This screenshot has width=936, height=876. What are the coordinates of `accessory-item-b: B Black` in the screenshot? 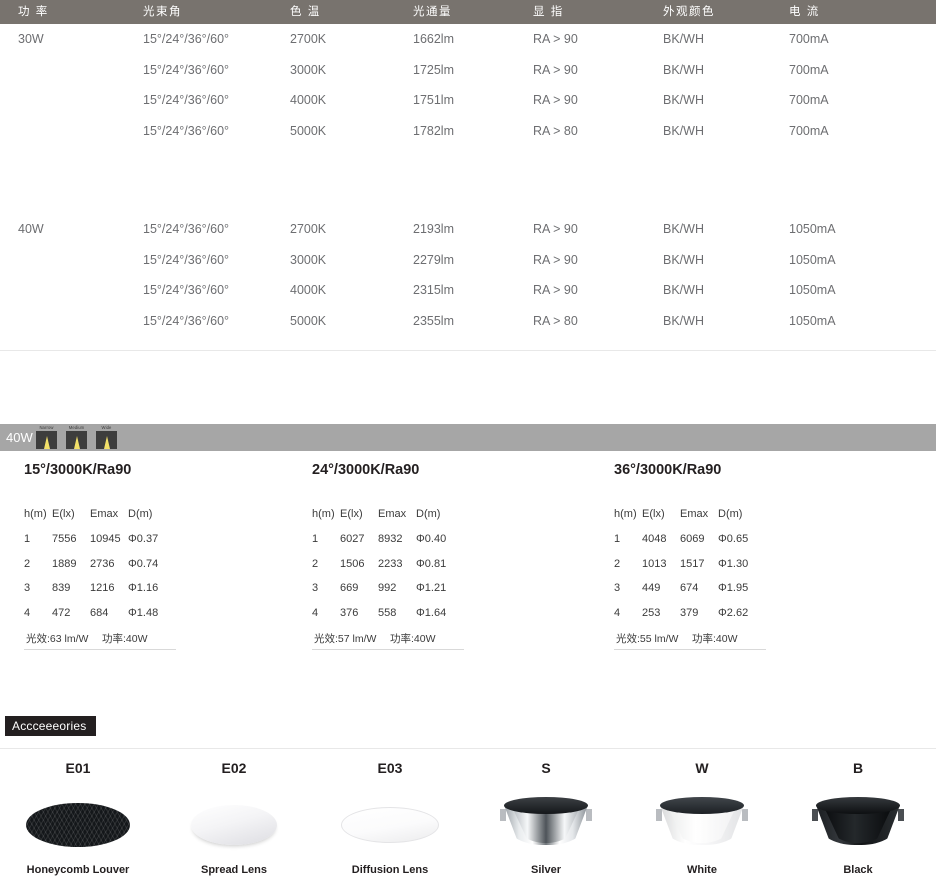 It's located at (858, 817).